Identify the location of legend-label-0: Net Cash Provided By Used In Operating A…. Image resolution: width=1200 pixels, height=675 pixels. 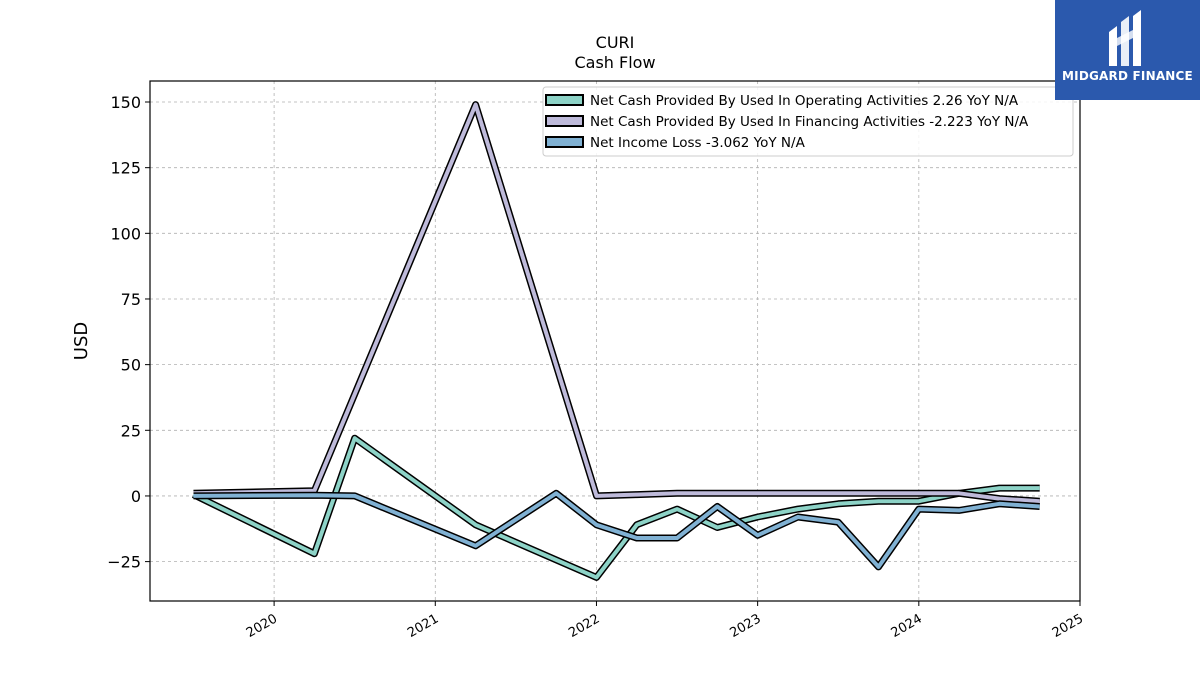
(804, 101).